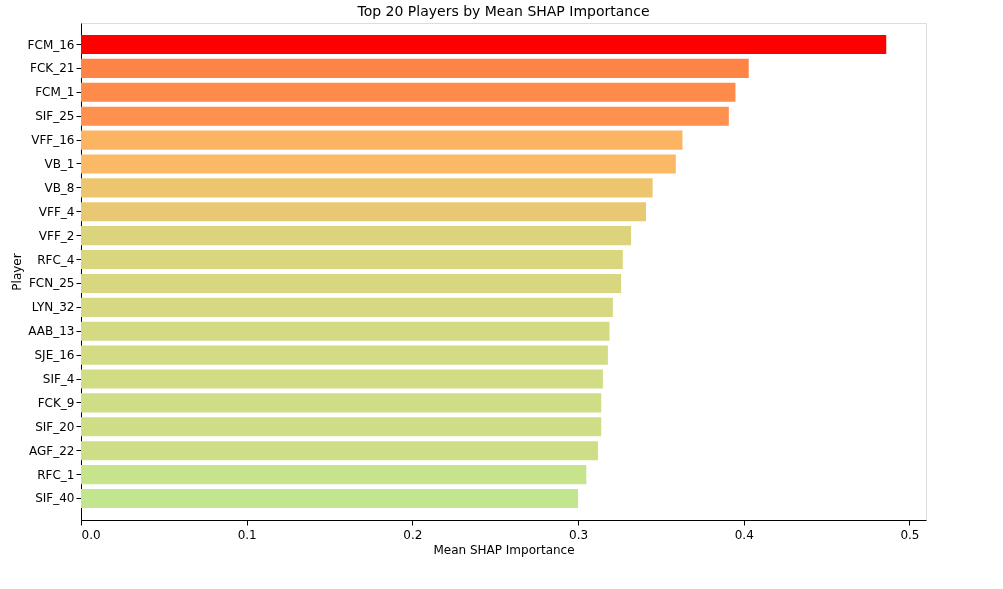 This screenshot has width=1003, height=589. I want to click on y-tick-label: FCK_9, so click(56, 402).